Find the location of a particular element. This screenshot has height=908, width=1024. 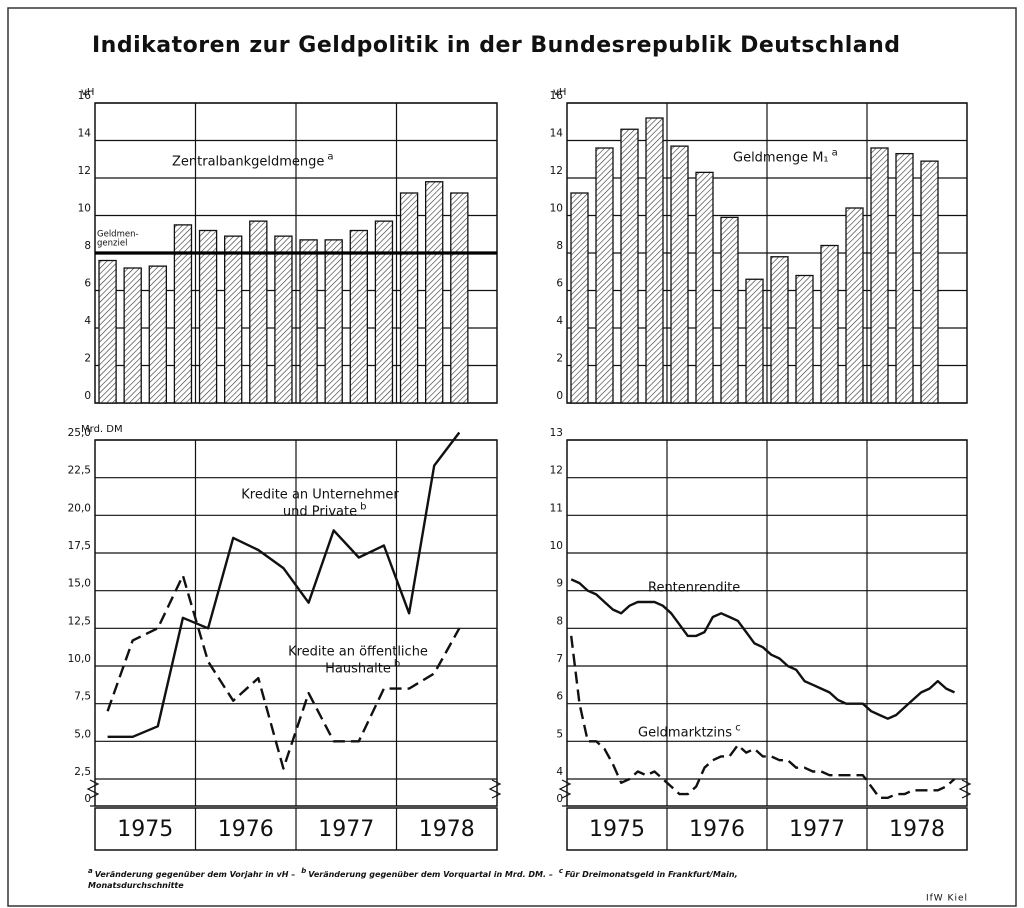

y-tick-label: 5 is located at coordinates (559, 734).